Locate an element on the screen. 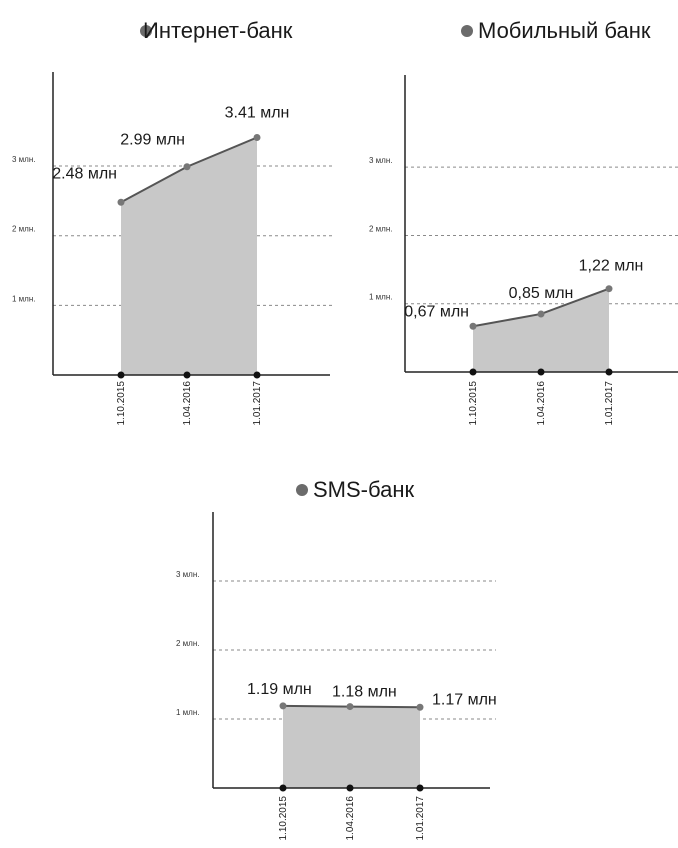 This screenshot has width=678, height=848. data-label: 3.41 млн is located at coordinates (257, 112).